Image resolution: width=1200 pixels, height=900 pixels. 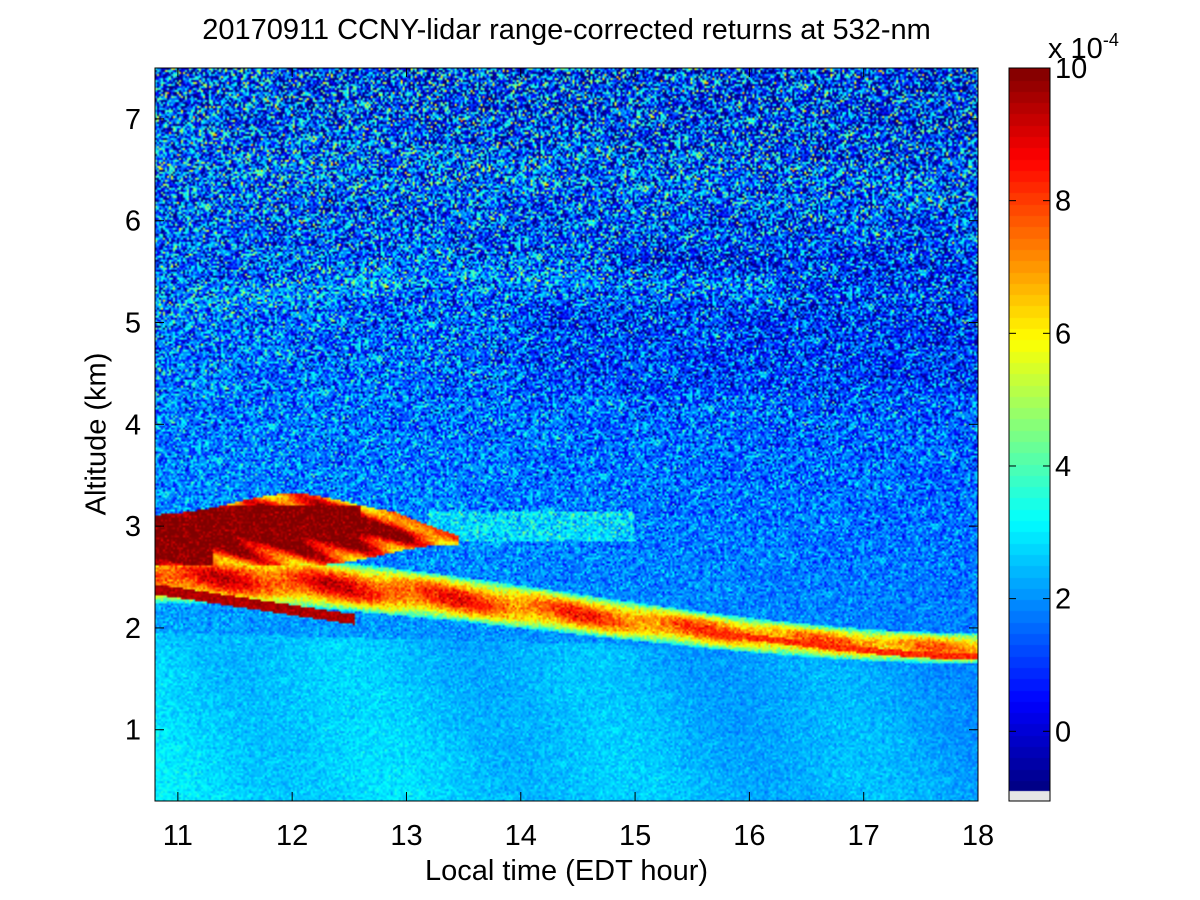 I want to click on y-tick-label: 4, so click(x=133, y=425).